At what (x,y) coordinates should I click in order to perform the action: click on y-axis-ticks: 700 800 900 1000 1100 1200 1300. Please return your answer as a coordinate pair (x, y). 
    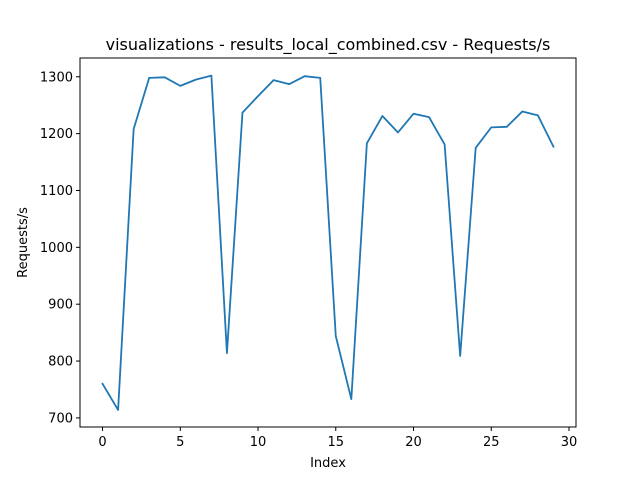
    Looking at the image, I should click on (60, 248).